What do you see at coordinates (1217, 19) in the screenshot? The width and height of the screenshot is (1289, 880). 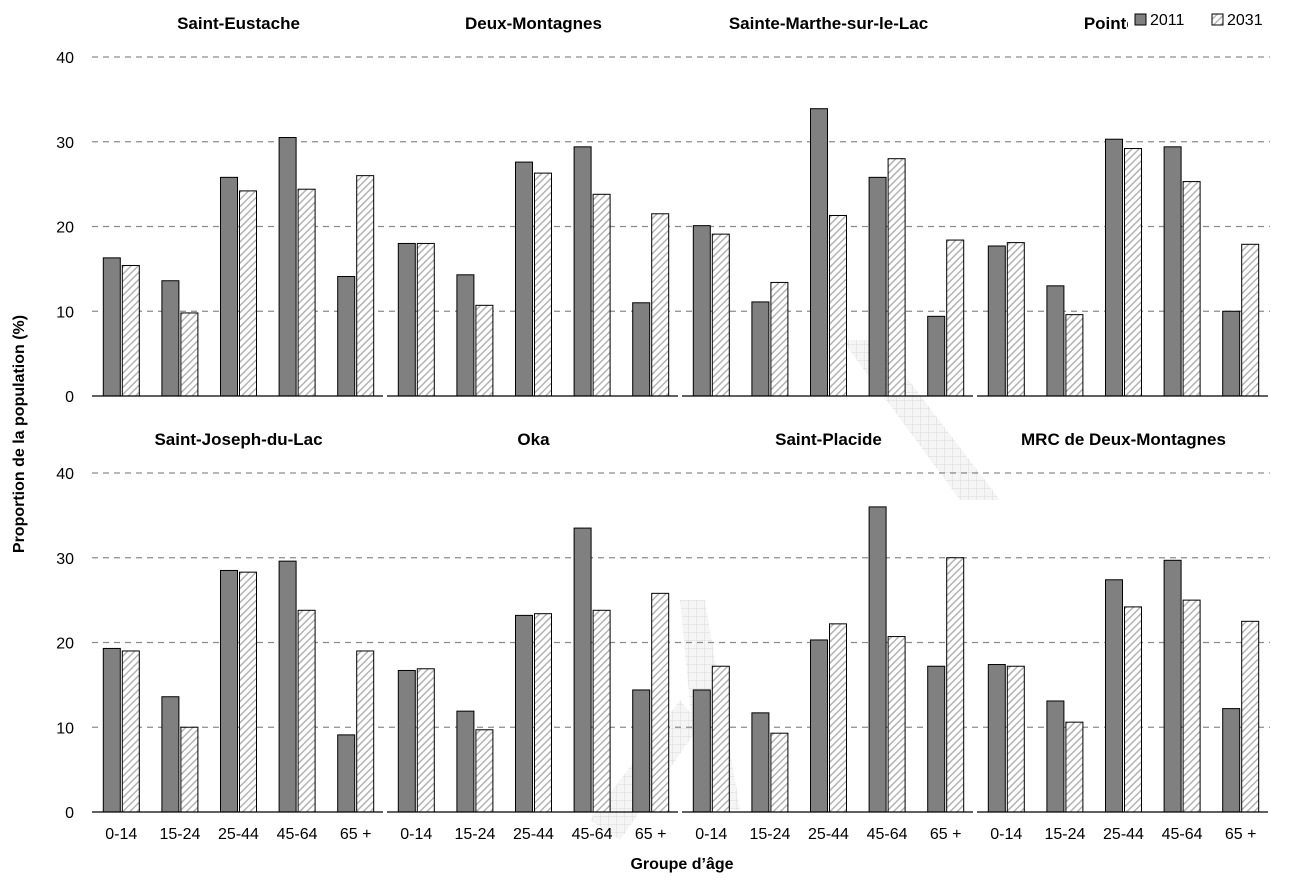 I see `legend-swatch-2031` at bounding box center [1217, 19].